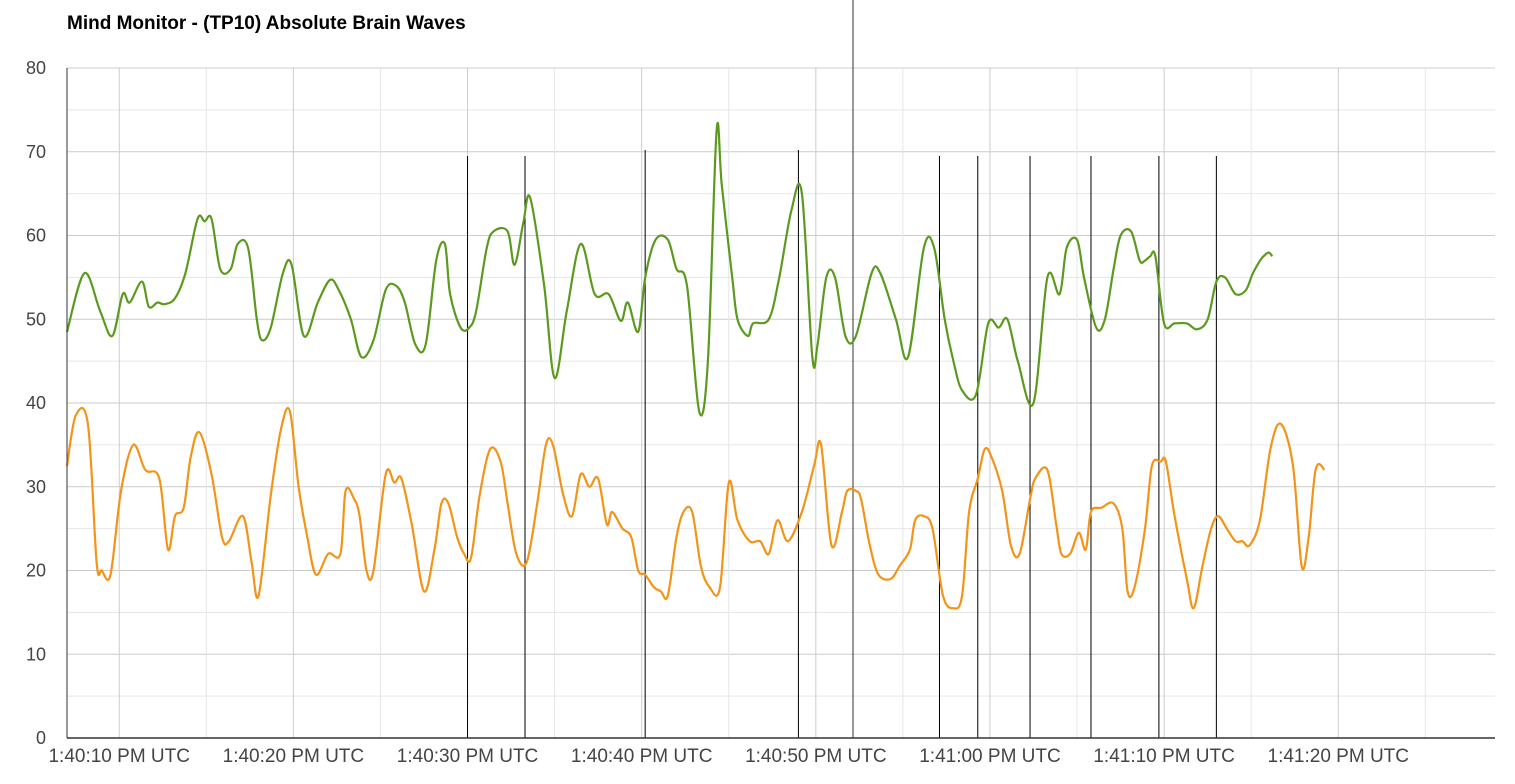 The image size is (1515, 784). Describe the element at coordinates (294, 756) in the screenshot. I see `x-tick-label: 1:40:20 PM UTC` at that location.